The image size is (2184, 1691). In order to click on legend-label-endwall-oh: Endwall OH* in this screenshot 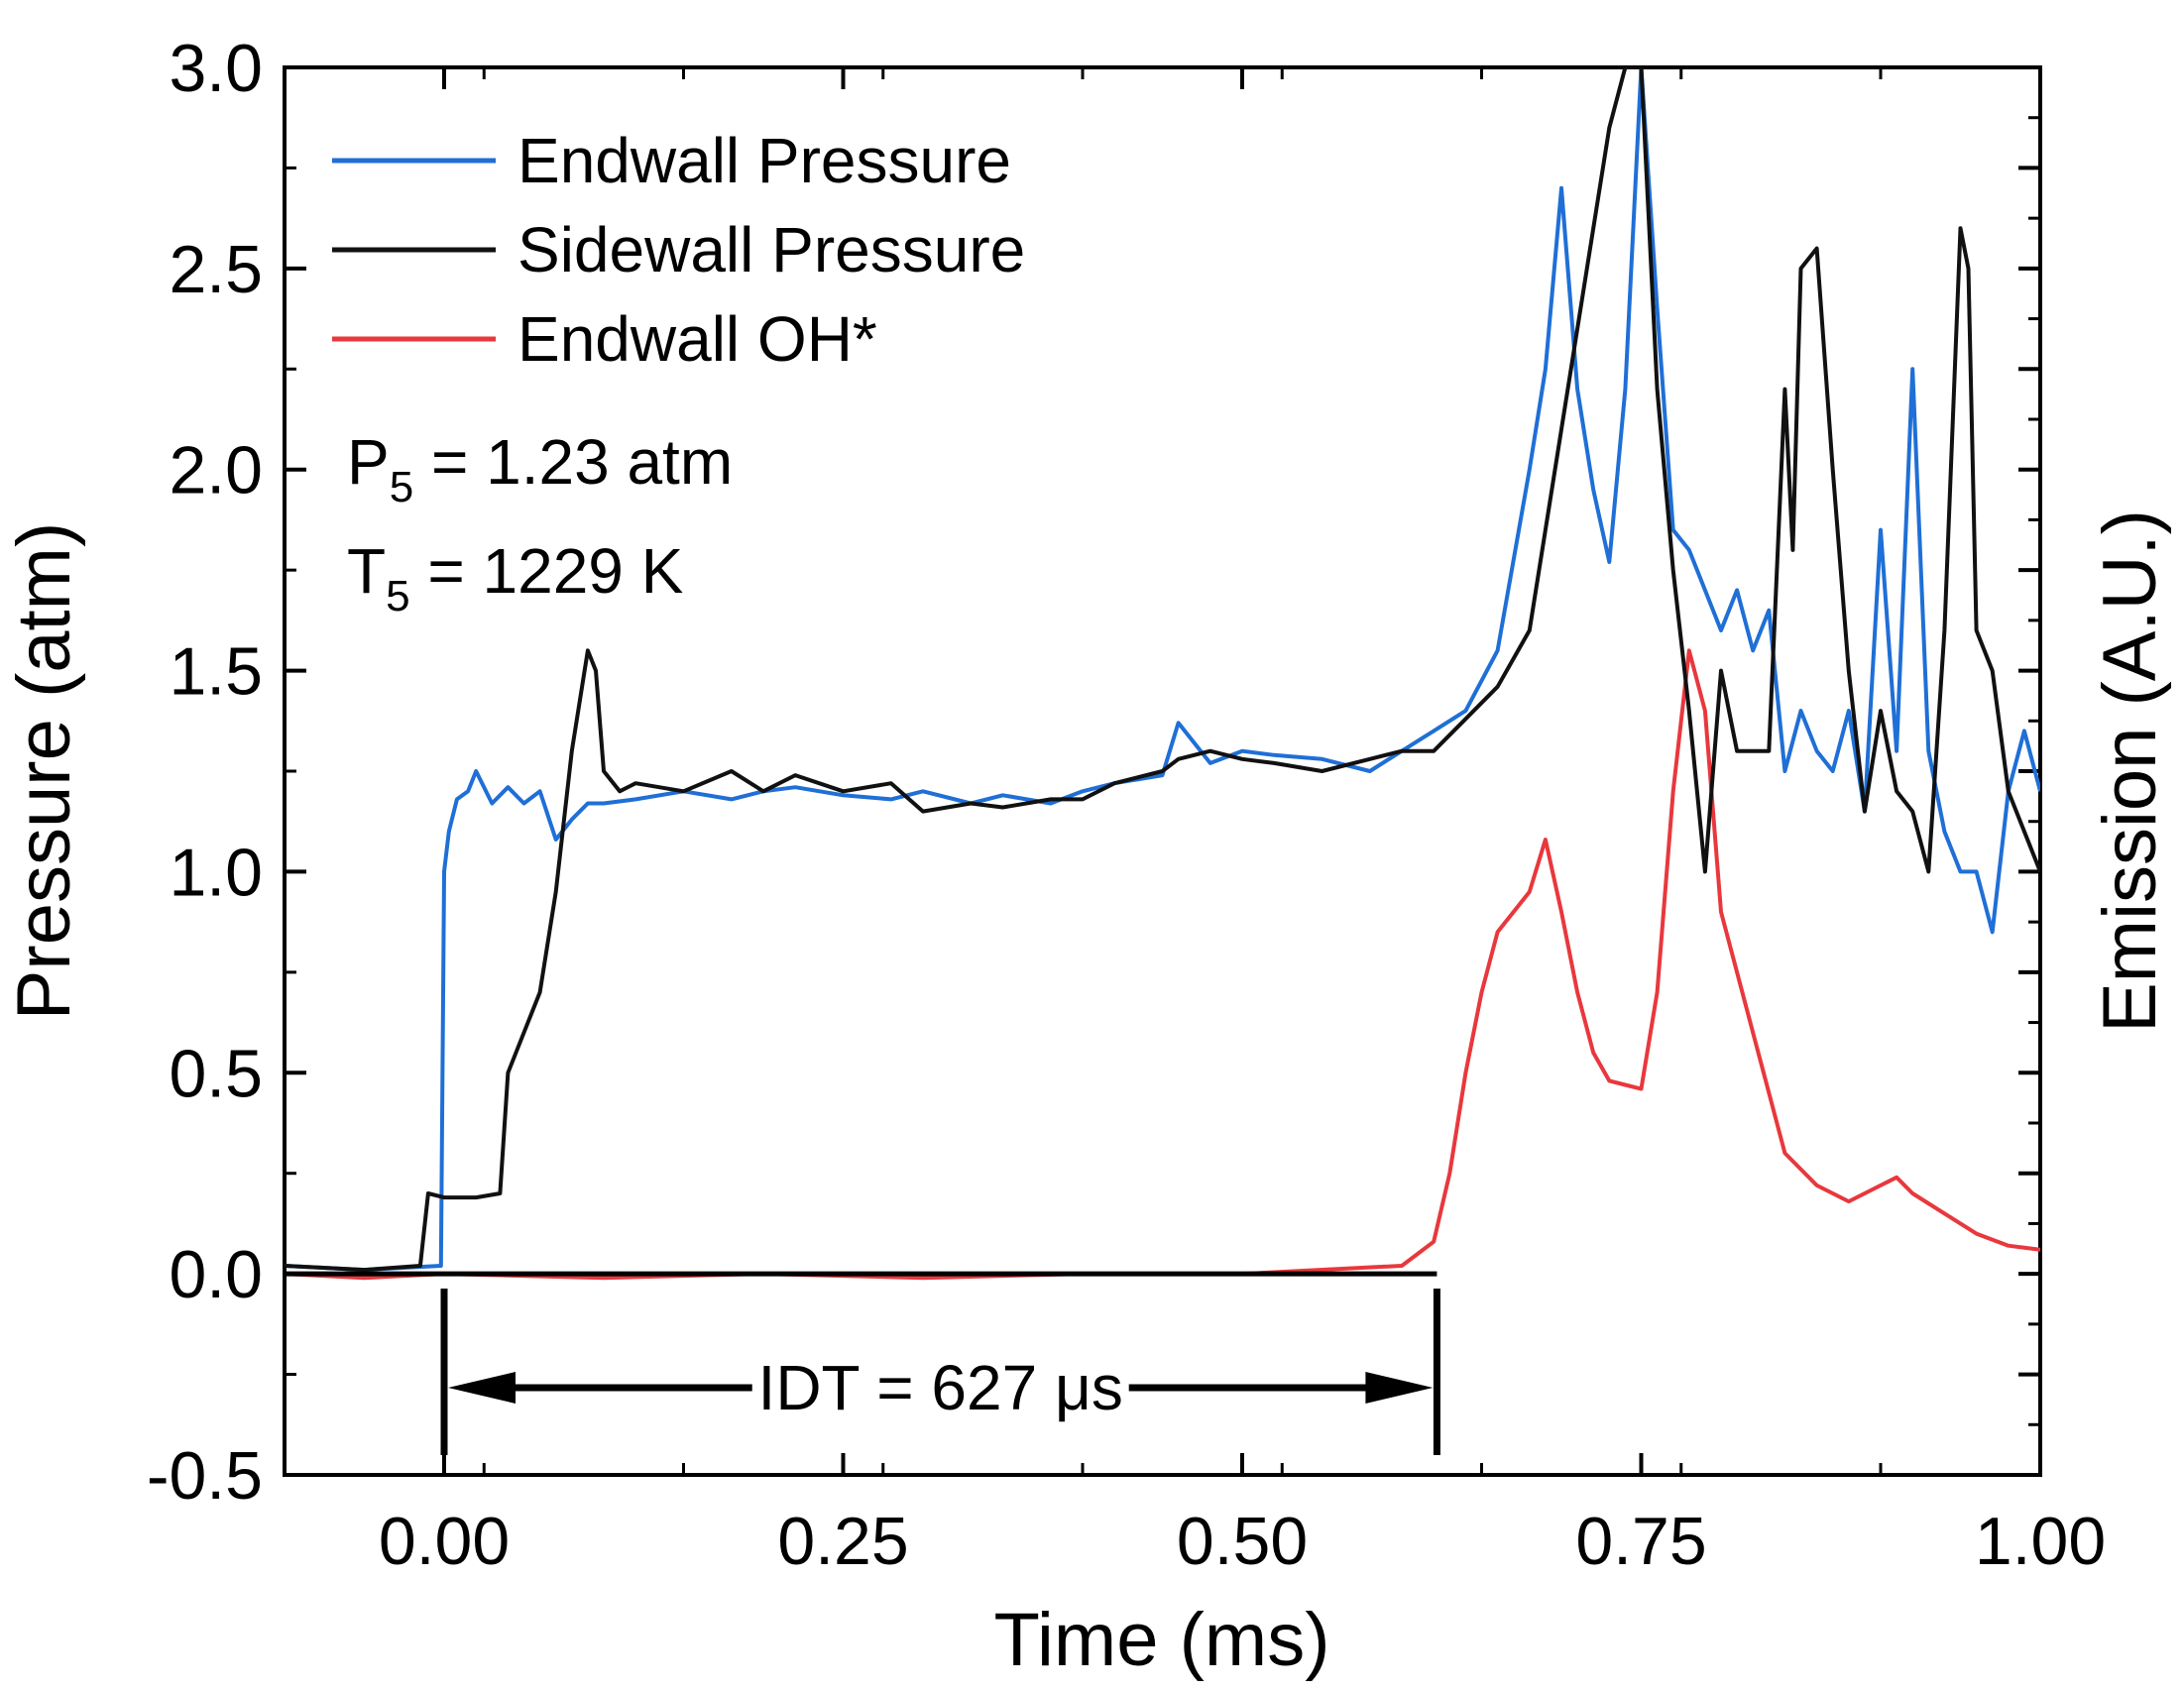, I will do `click(697, 339)`.